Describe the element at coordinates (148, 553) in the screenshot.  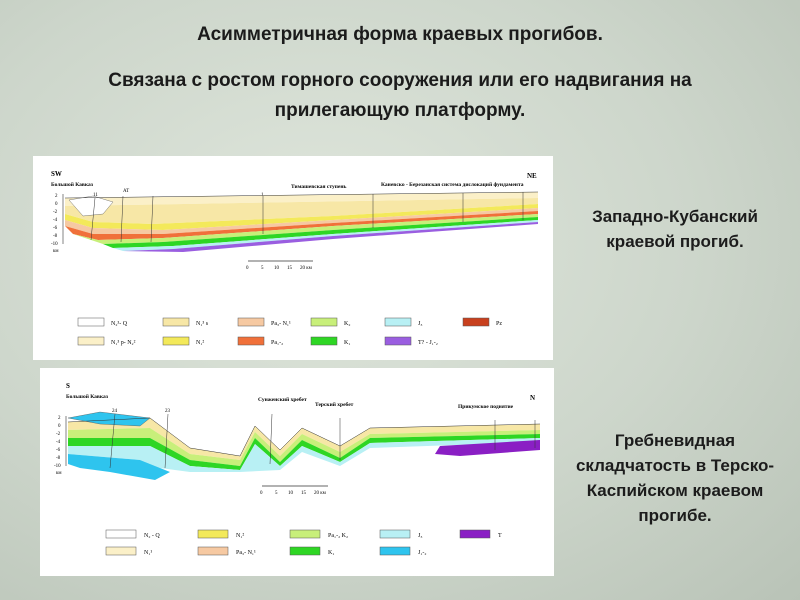
I see `legend-label: N₁¹` at that location.